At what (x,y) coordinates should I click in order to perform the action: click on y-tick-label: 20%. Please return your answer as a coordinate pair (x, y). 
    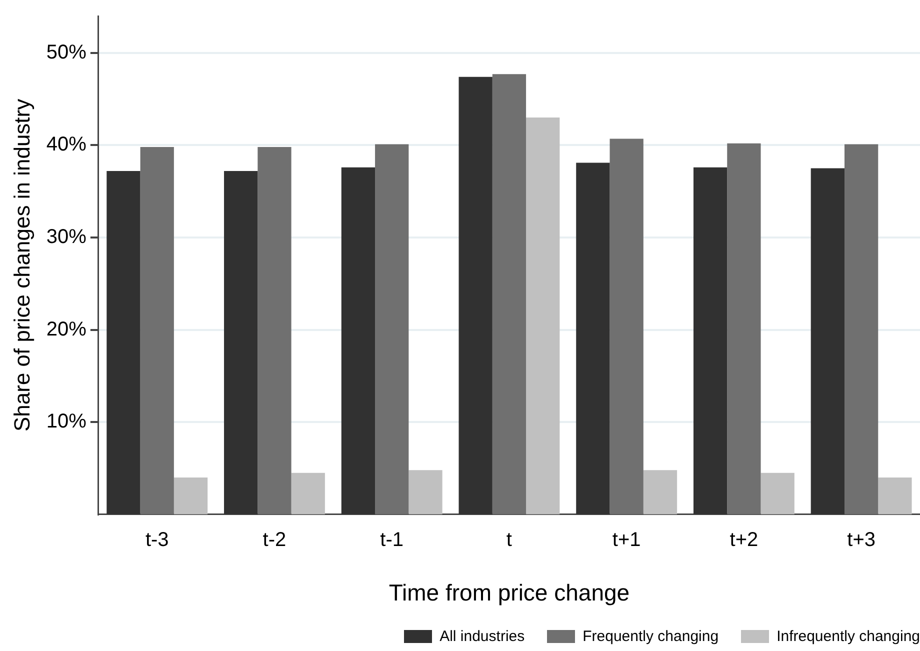
    Looking at the image, I should click on (66, 329).